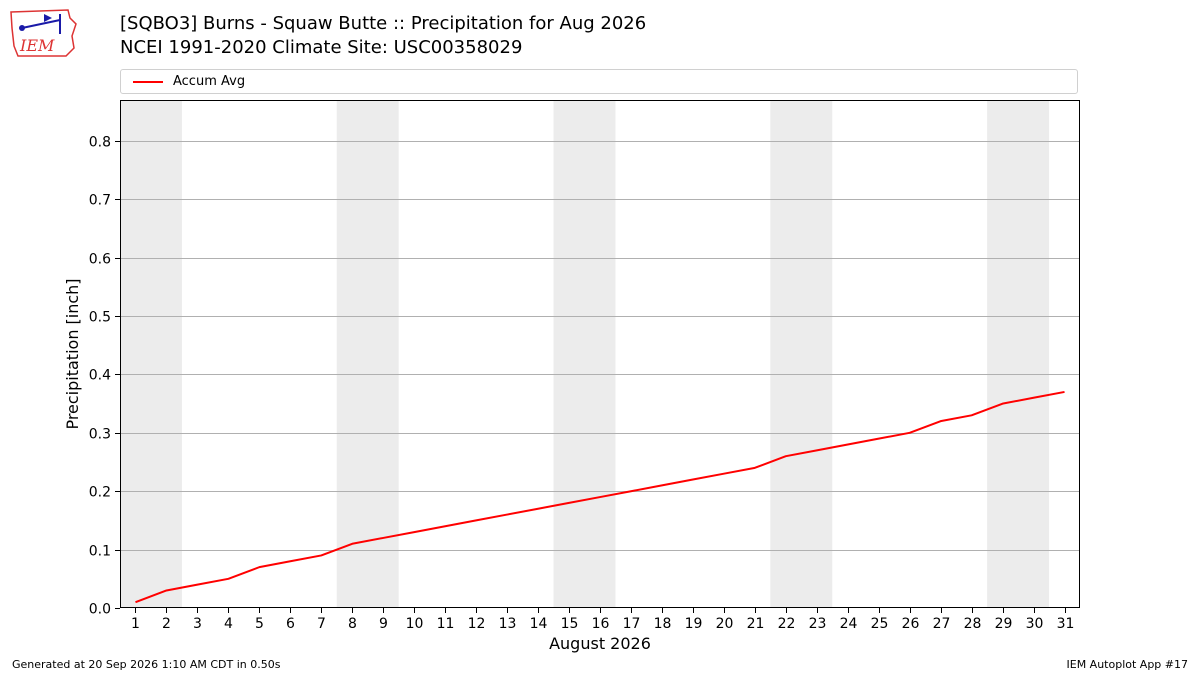  What do you see at coordinates (570, 624) in the screenshot?
I see `x-tick-label: 15` at bounding box center [570, 624].